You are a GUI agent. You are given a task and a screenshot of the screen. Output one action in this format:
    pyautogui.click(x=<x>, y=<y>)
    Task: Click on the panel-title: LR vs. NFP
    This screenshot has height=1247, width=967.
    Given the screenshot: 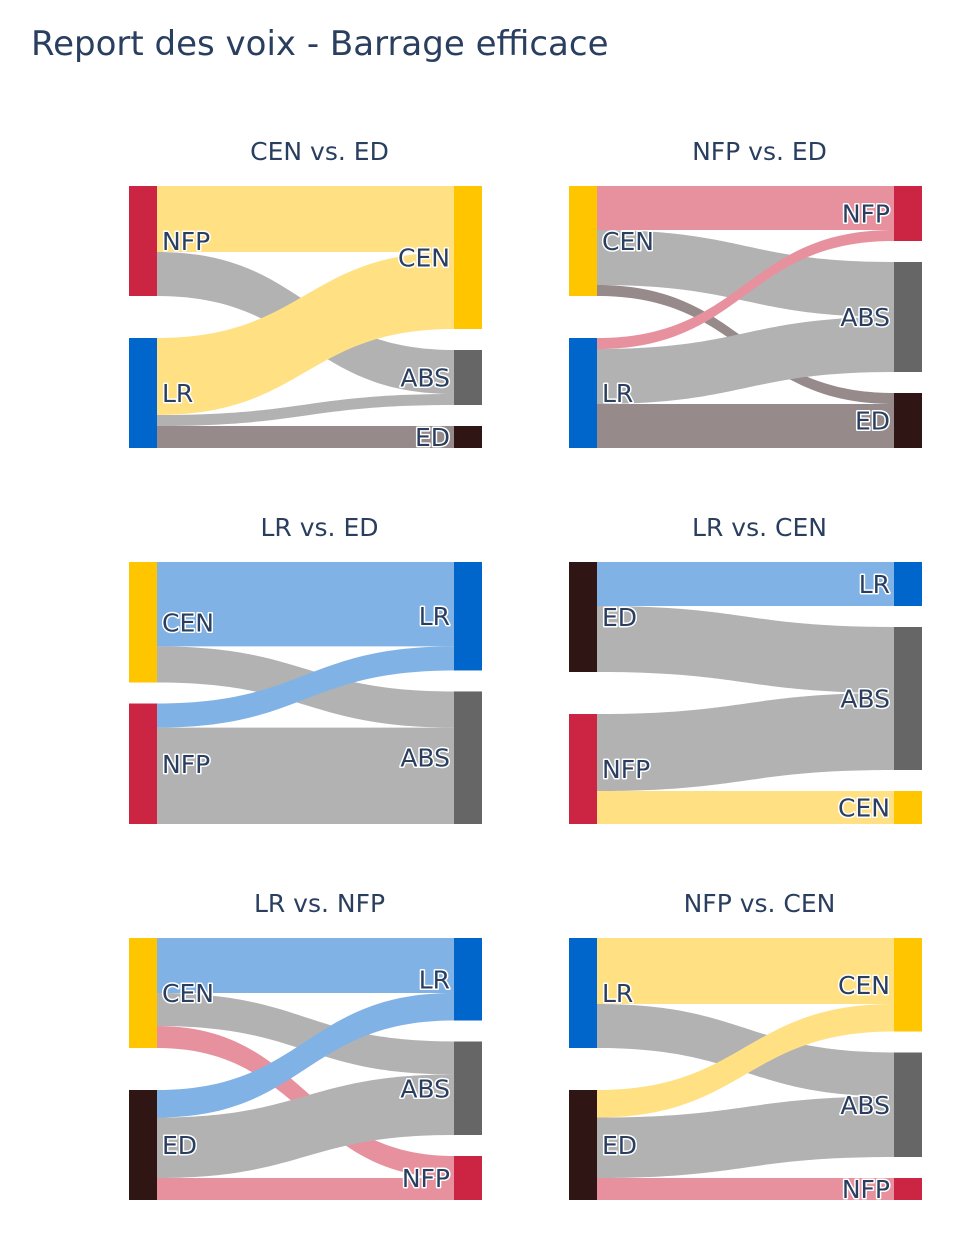 What is the action you would take?
    pyautogui.click(x=319, y=903)
    